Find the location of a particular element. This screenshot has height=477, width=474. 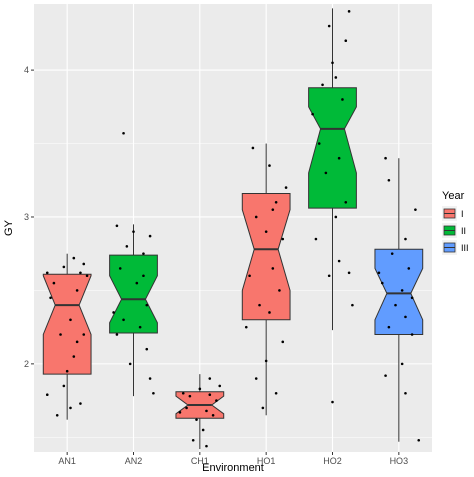

legend-label: II is located at coordinates (463, 231).